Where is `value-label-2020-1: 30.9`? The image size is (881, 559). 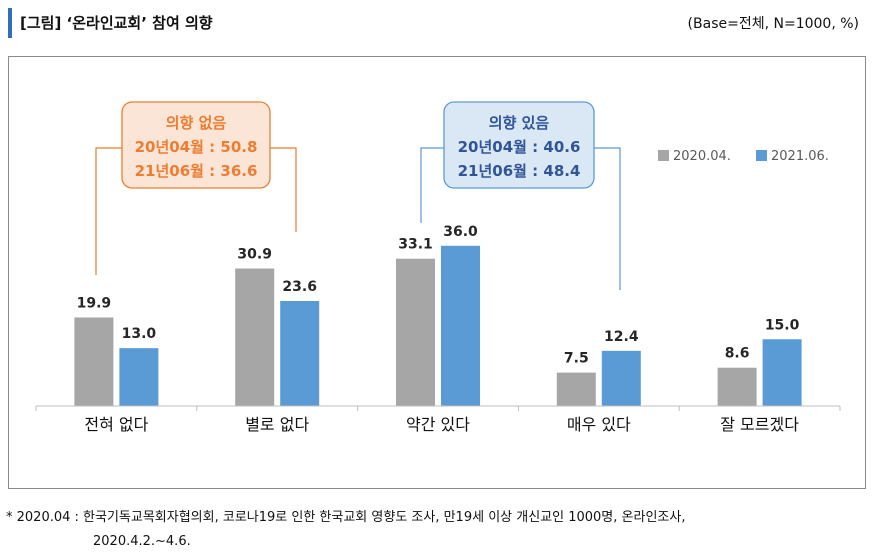 value-label-2020-1: 30.9 is located at coordinates (254, 254).